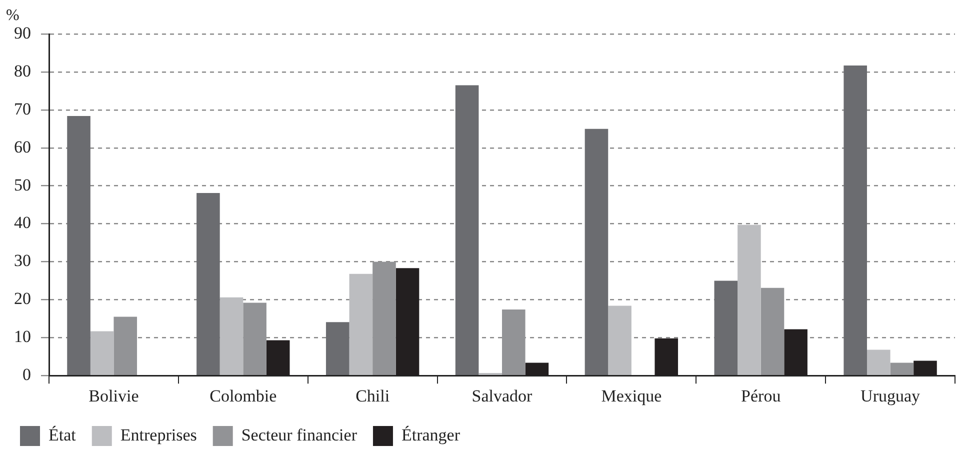 This screenshot has width=969, height=460. What do you see at coordinates (373, 396) in the screenshot?
I see `x-tick-label: Chili` at bounding box center [373, 396].